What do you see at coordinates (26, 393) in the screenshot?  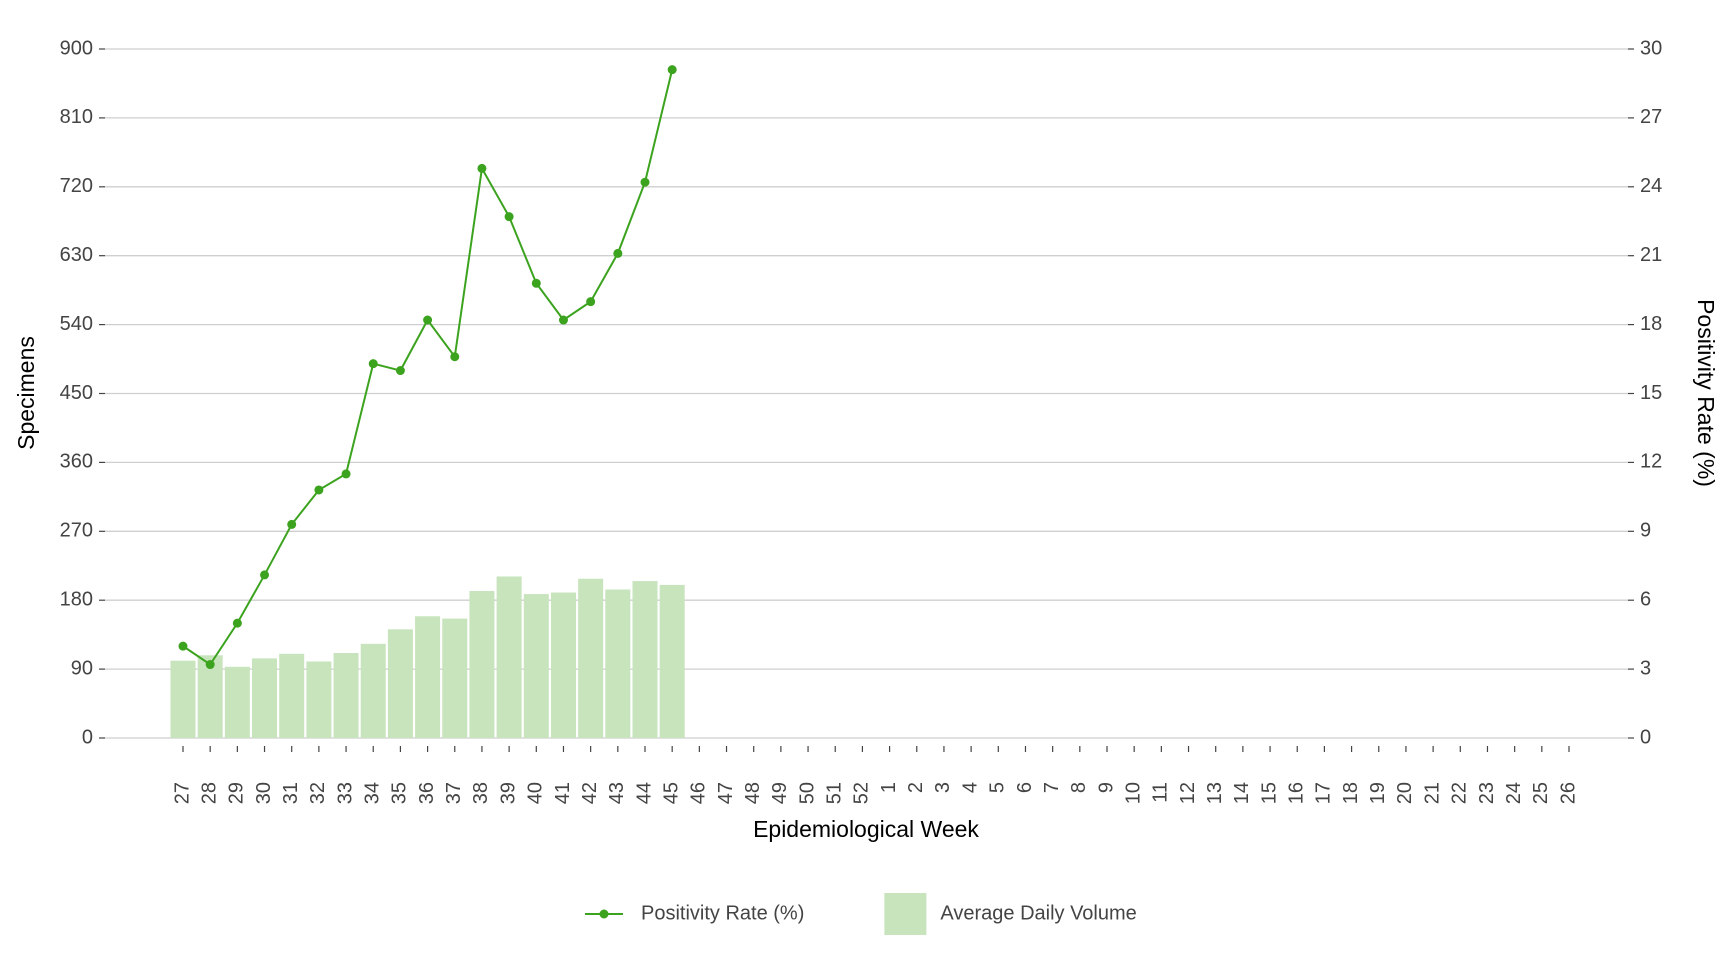 I see `y-axis-title: Specimens` at bounding box center [26, 393].